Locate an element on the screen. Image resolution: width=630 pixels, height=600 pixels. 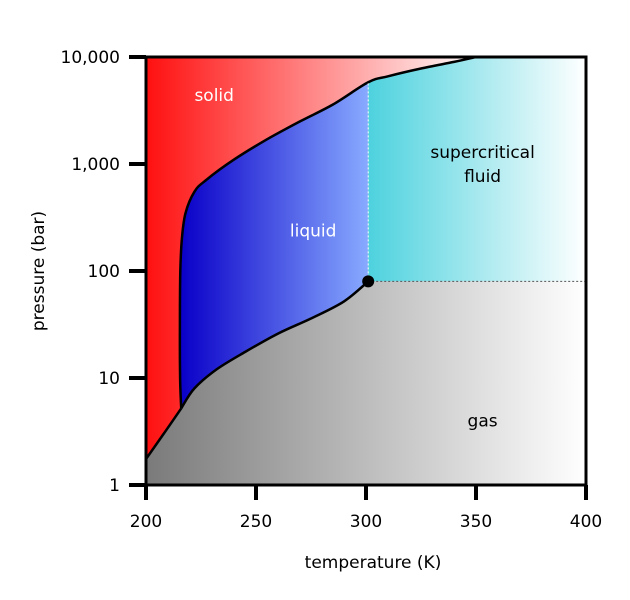
x-axis-ticks: 200 250 300 350 400 is located at coordinates (366, 508).